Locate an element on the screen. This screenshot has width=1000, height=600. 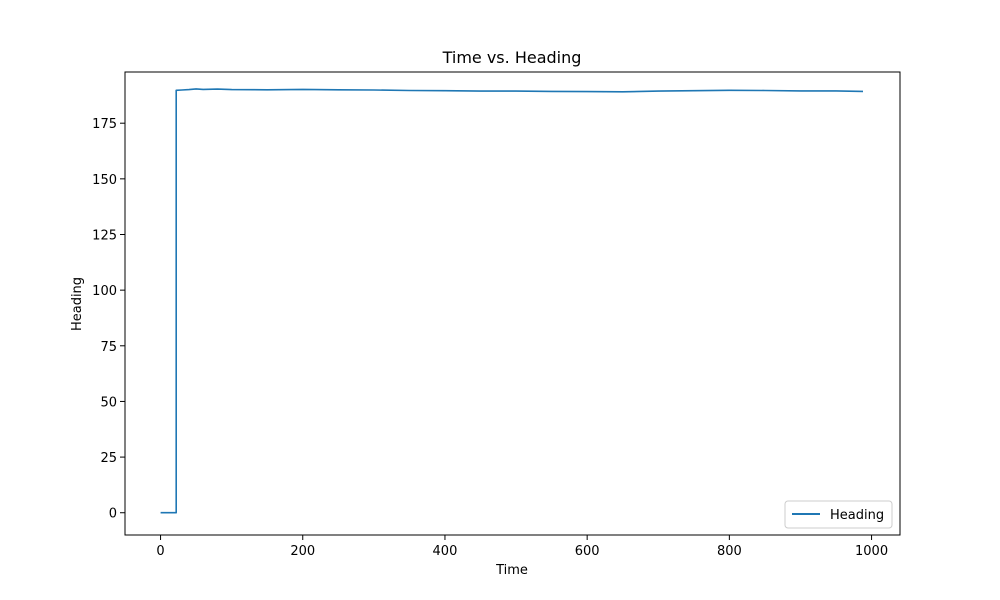
legend-box is located at coordinates (838, 514).